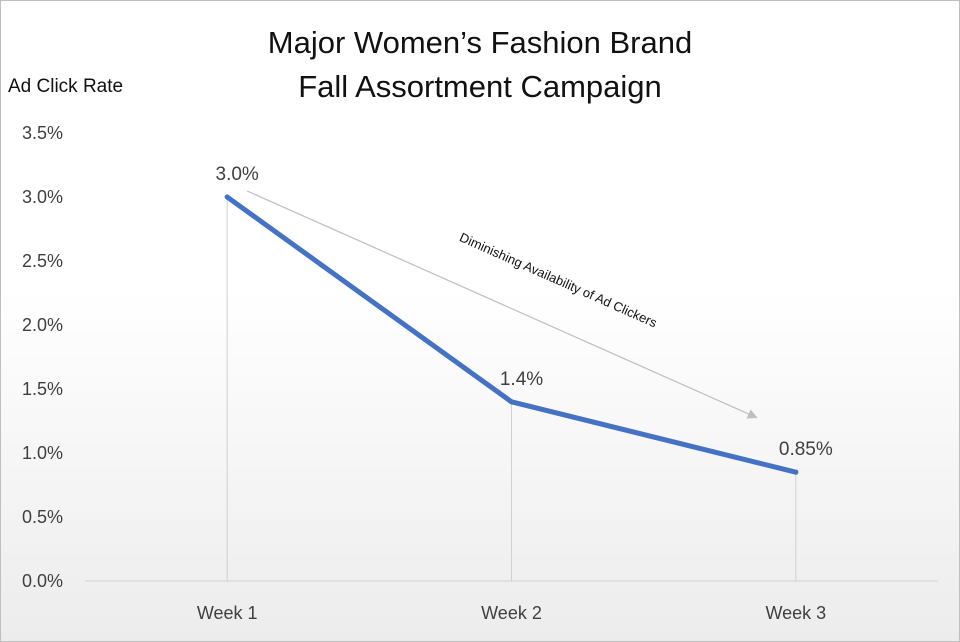 The height and width of the screenshot is (642, 960). What do you see at coordinates (42, 453) in the screenshot?
I see `y-tick-label: 1.0%` at bounding box center [42, 453].